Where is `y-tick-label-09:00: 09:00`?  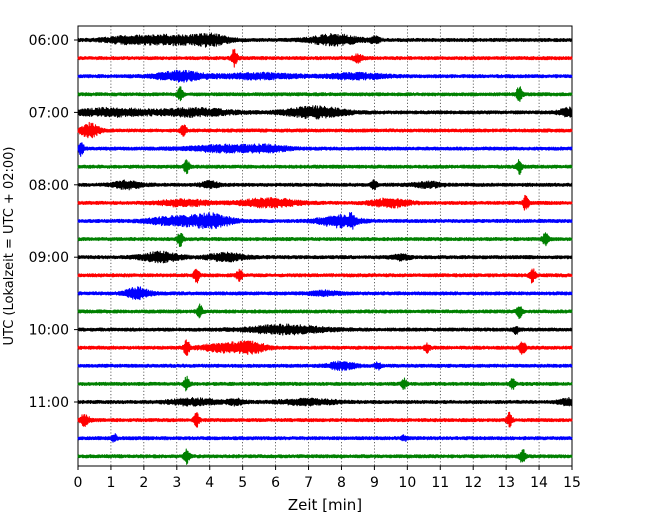 y-tick-label-09:00: 09:00 is located at coordinates (49, 258).